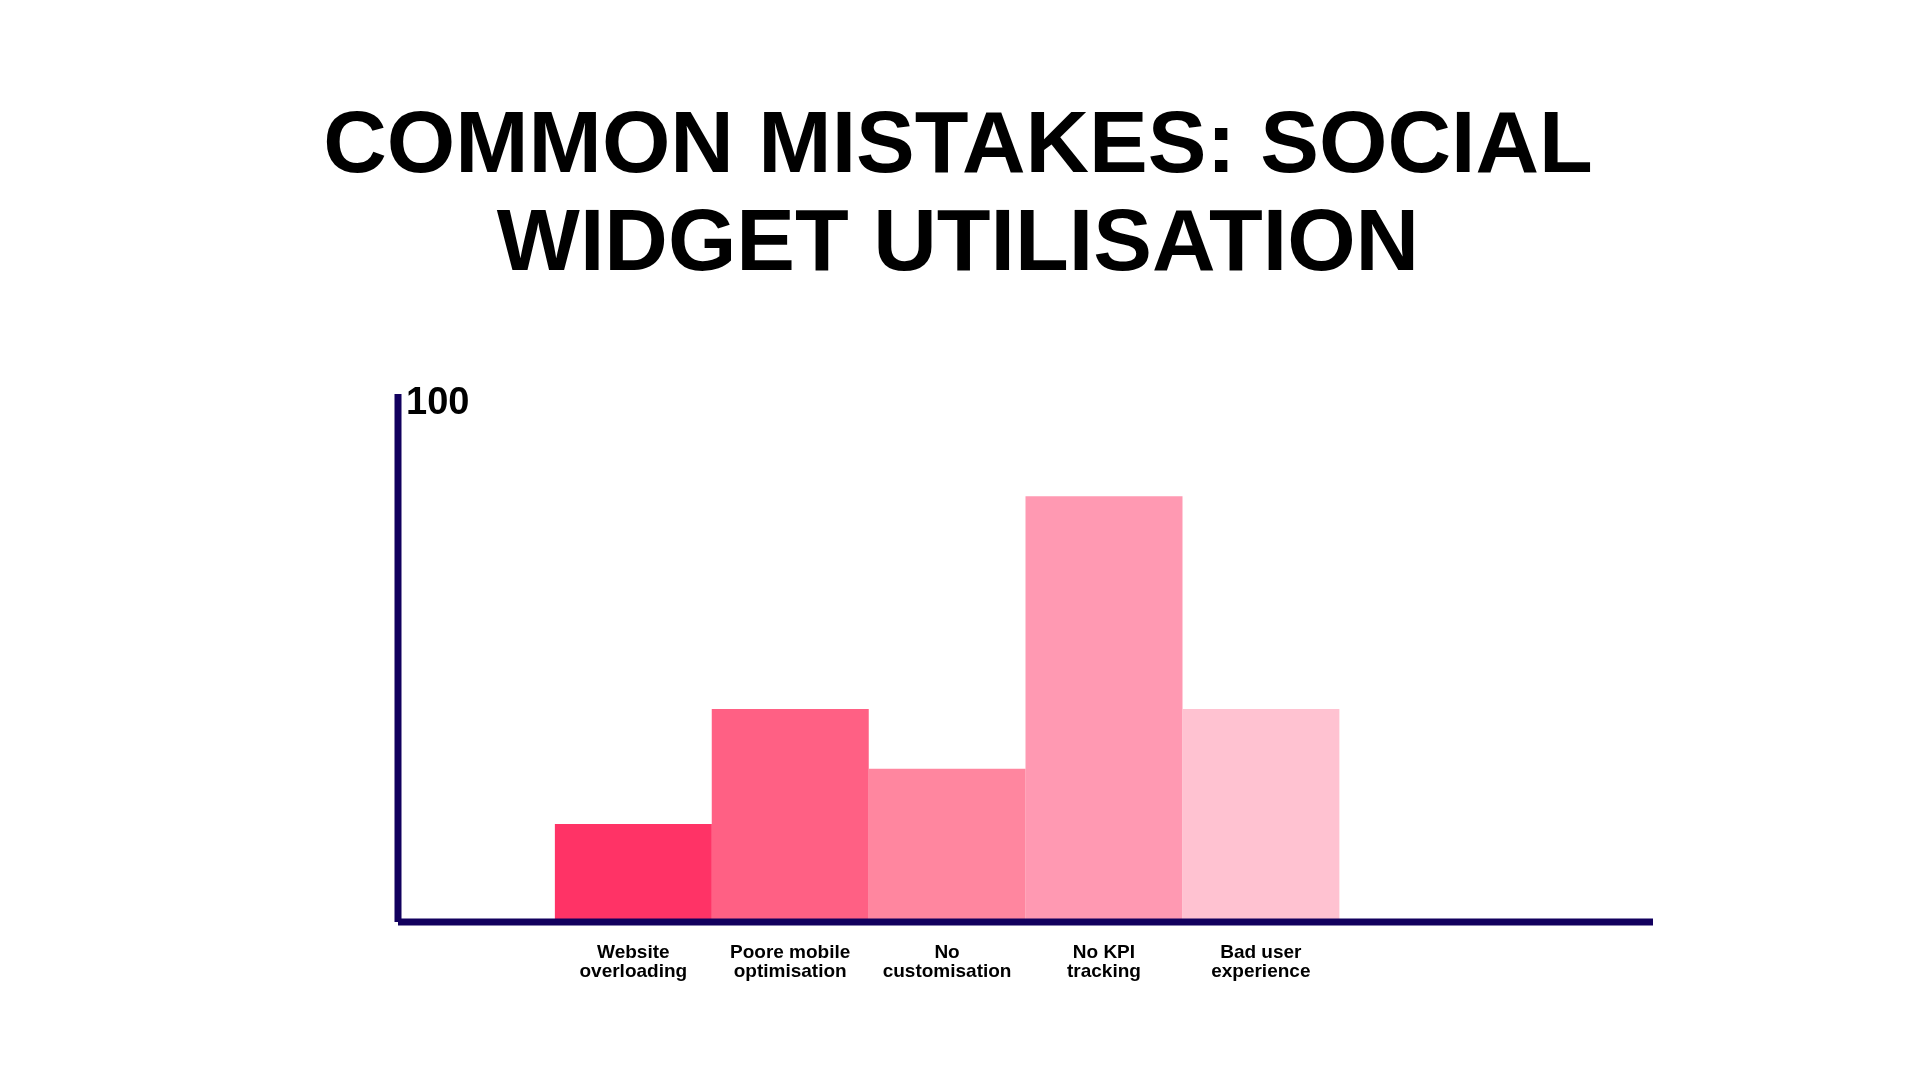 Image resolution: width=1920 pixels, height=1080 pixels. Describe the element at coordinates (1261, 961) in the screenshot. I see `x-tick-label: Bad user experience` at that location.